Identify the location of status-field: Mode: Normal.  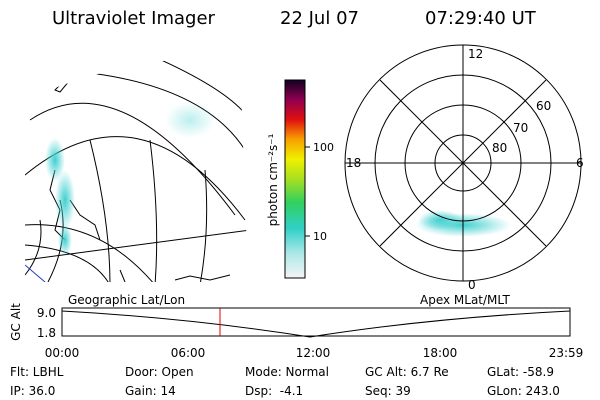
(287, 372).